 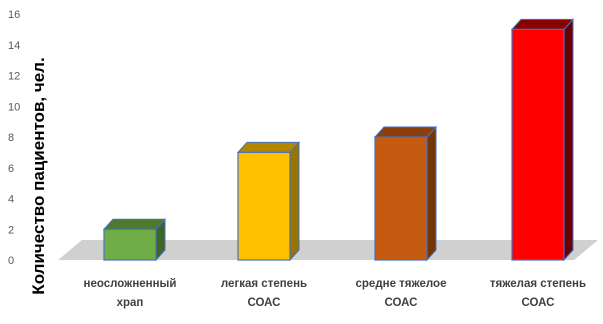 I want to click on y-axis-ticks: 0 2 4 6 8 10 12 14 16, so click(x=14, y=138).